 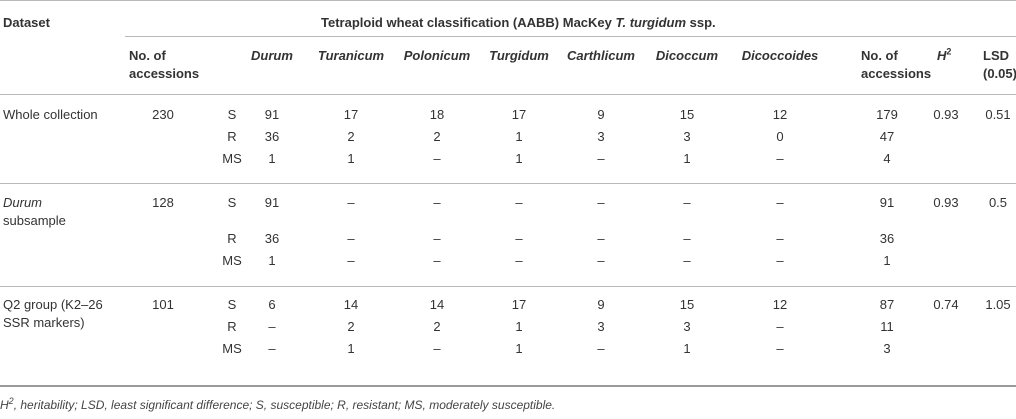 I want to click on header-h2: H2, so click(x=944, y=54).